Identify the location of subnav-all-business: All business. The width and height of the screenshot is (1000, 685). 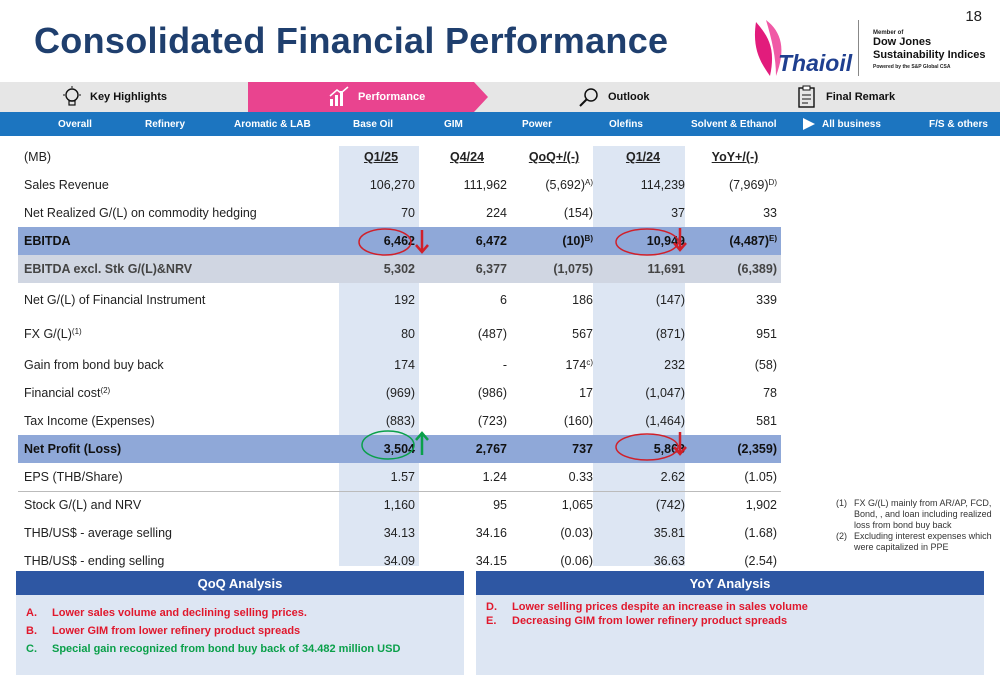
(841, 124).